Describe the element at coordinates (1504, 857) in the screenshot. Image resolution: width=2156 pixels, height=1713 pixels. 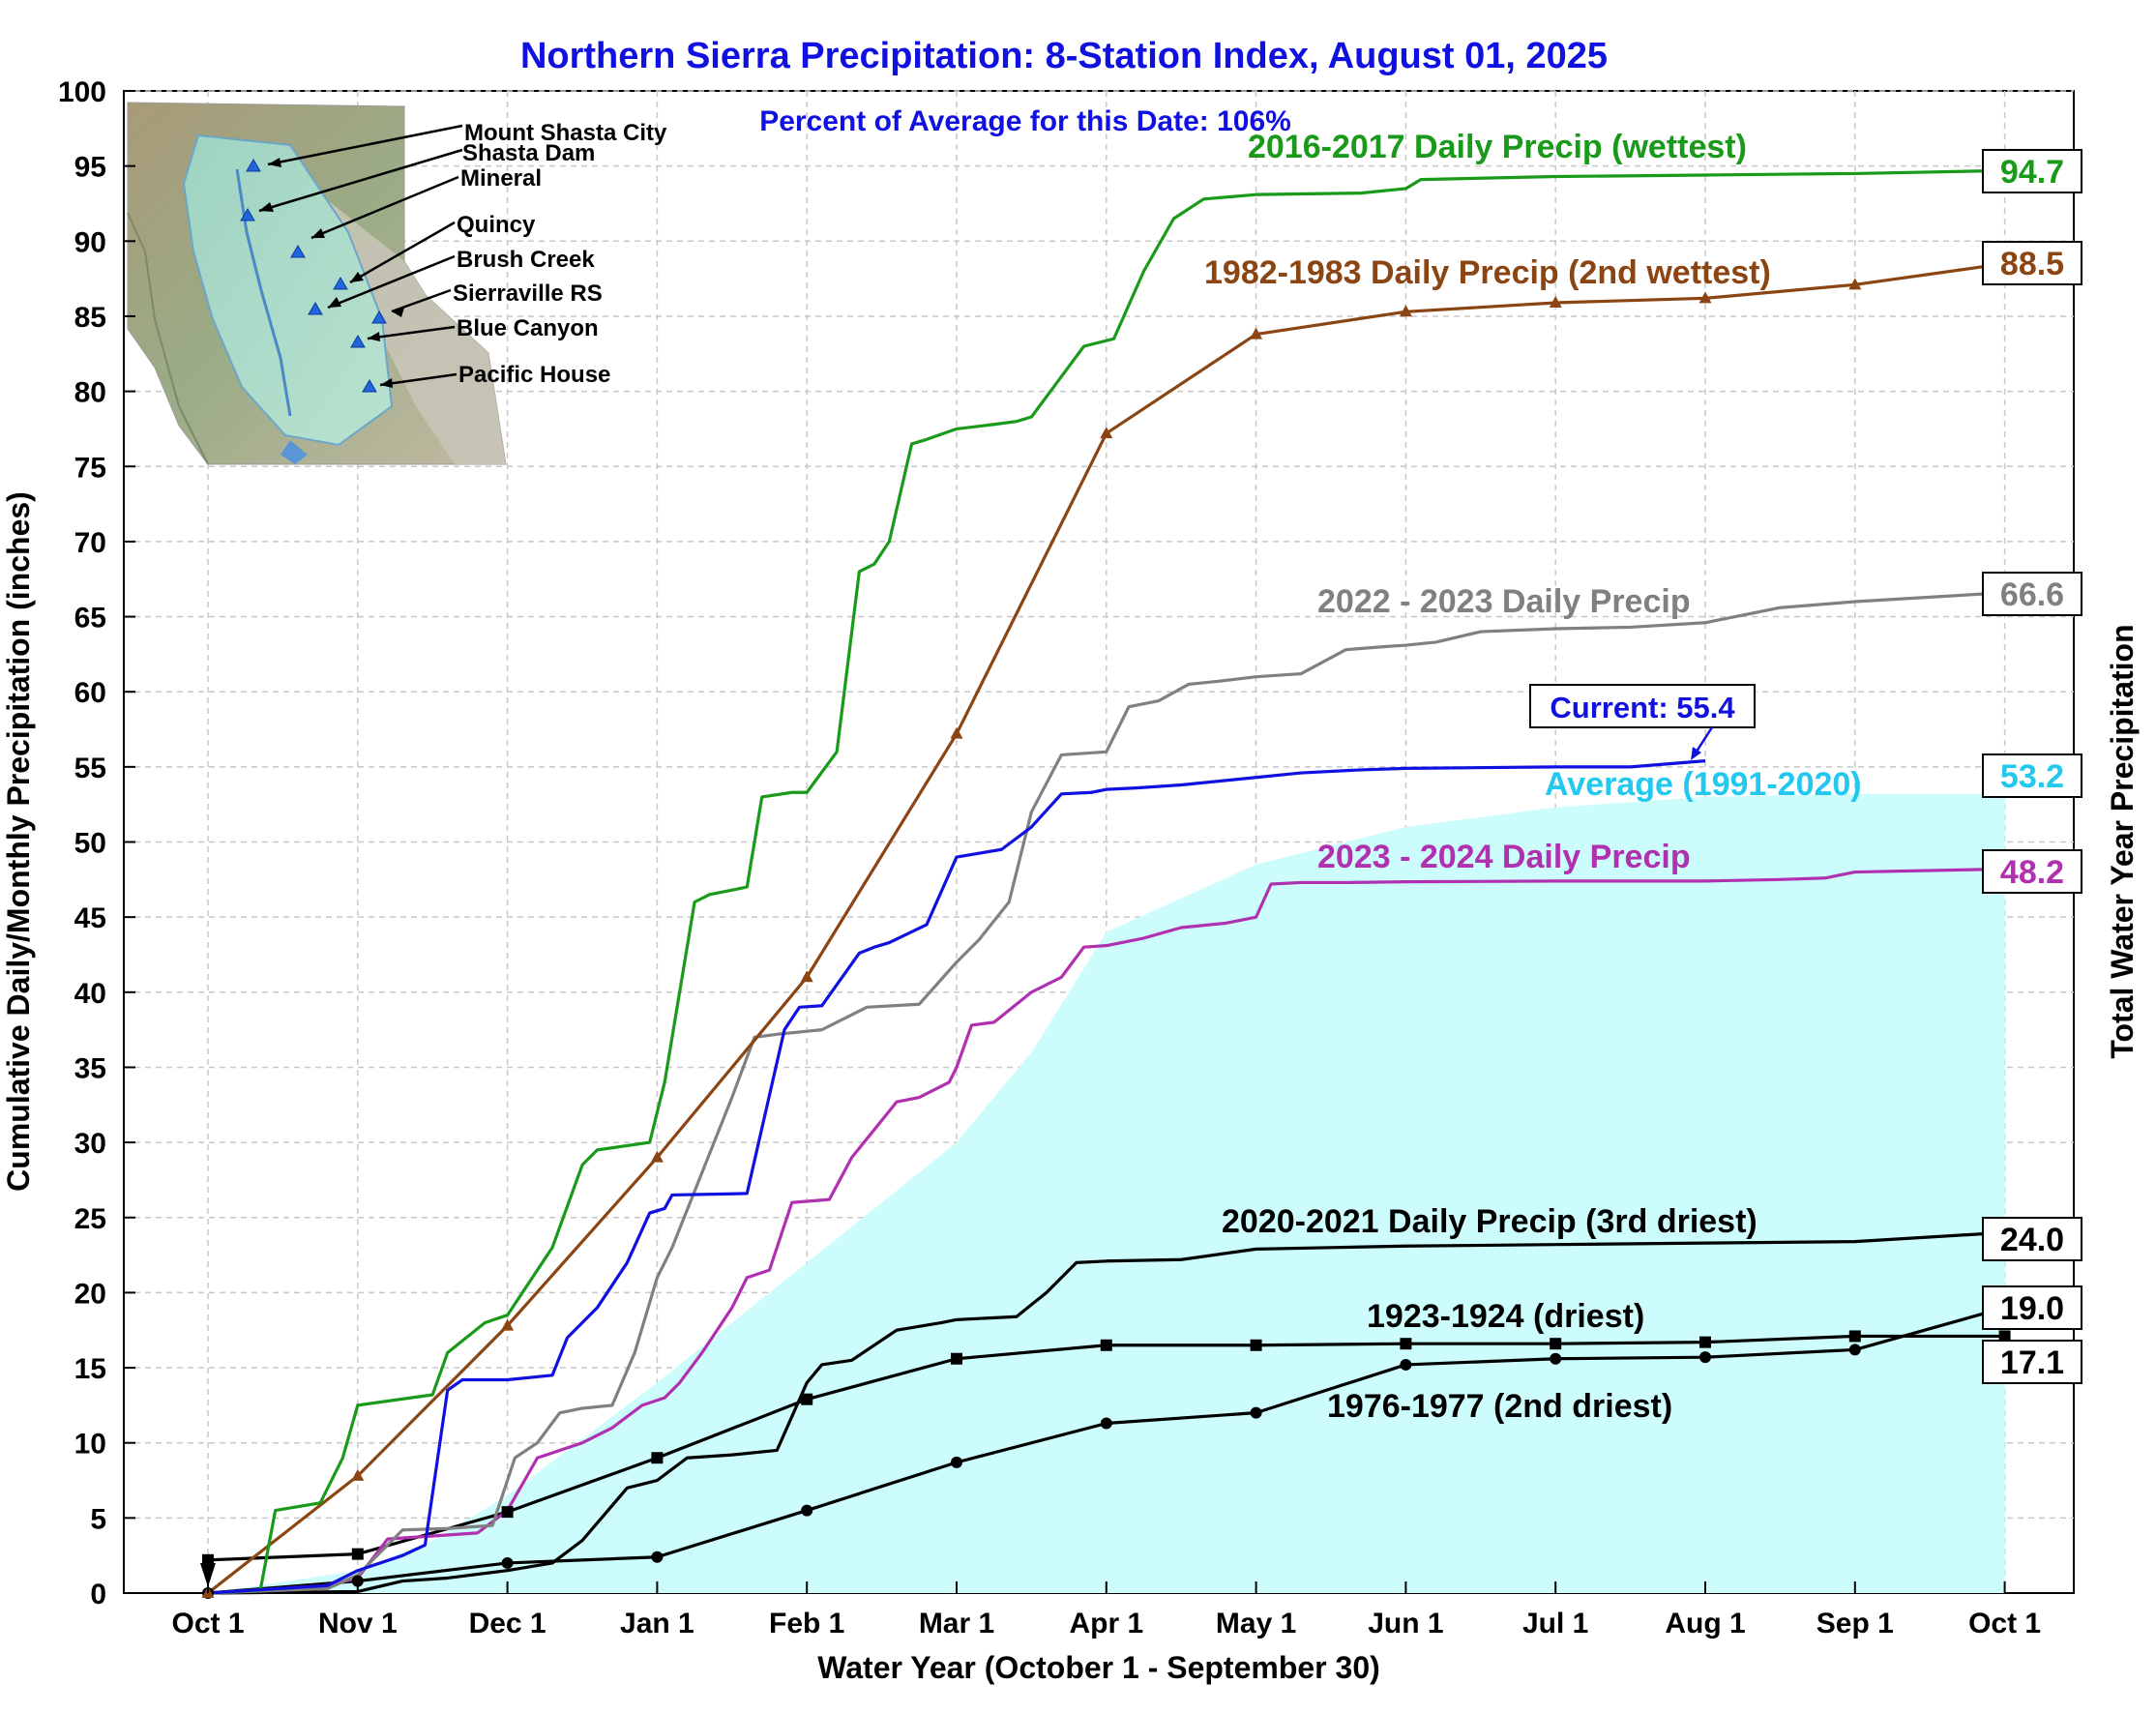
I see `series-label-2023-2024: 2023 - 2024 Daily Precip` at that location.